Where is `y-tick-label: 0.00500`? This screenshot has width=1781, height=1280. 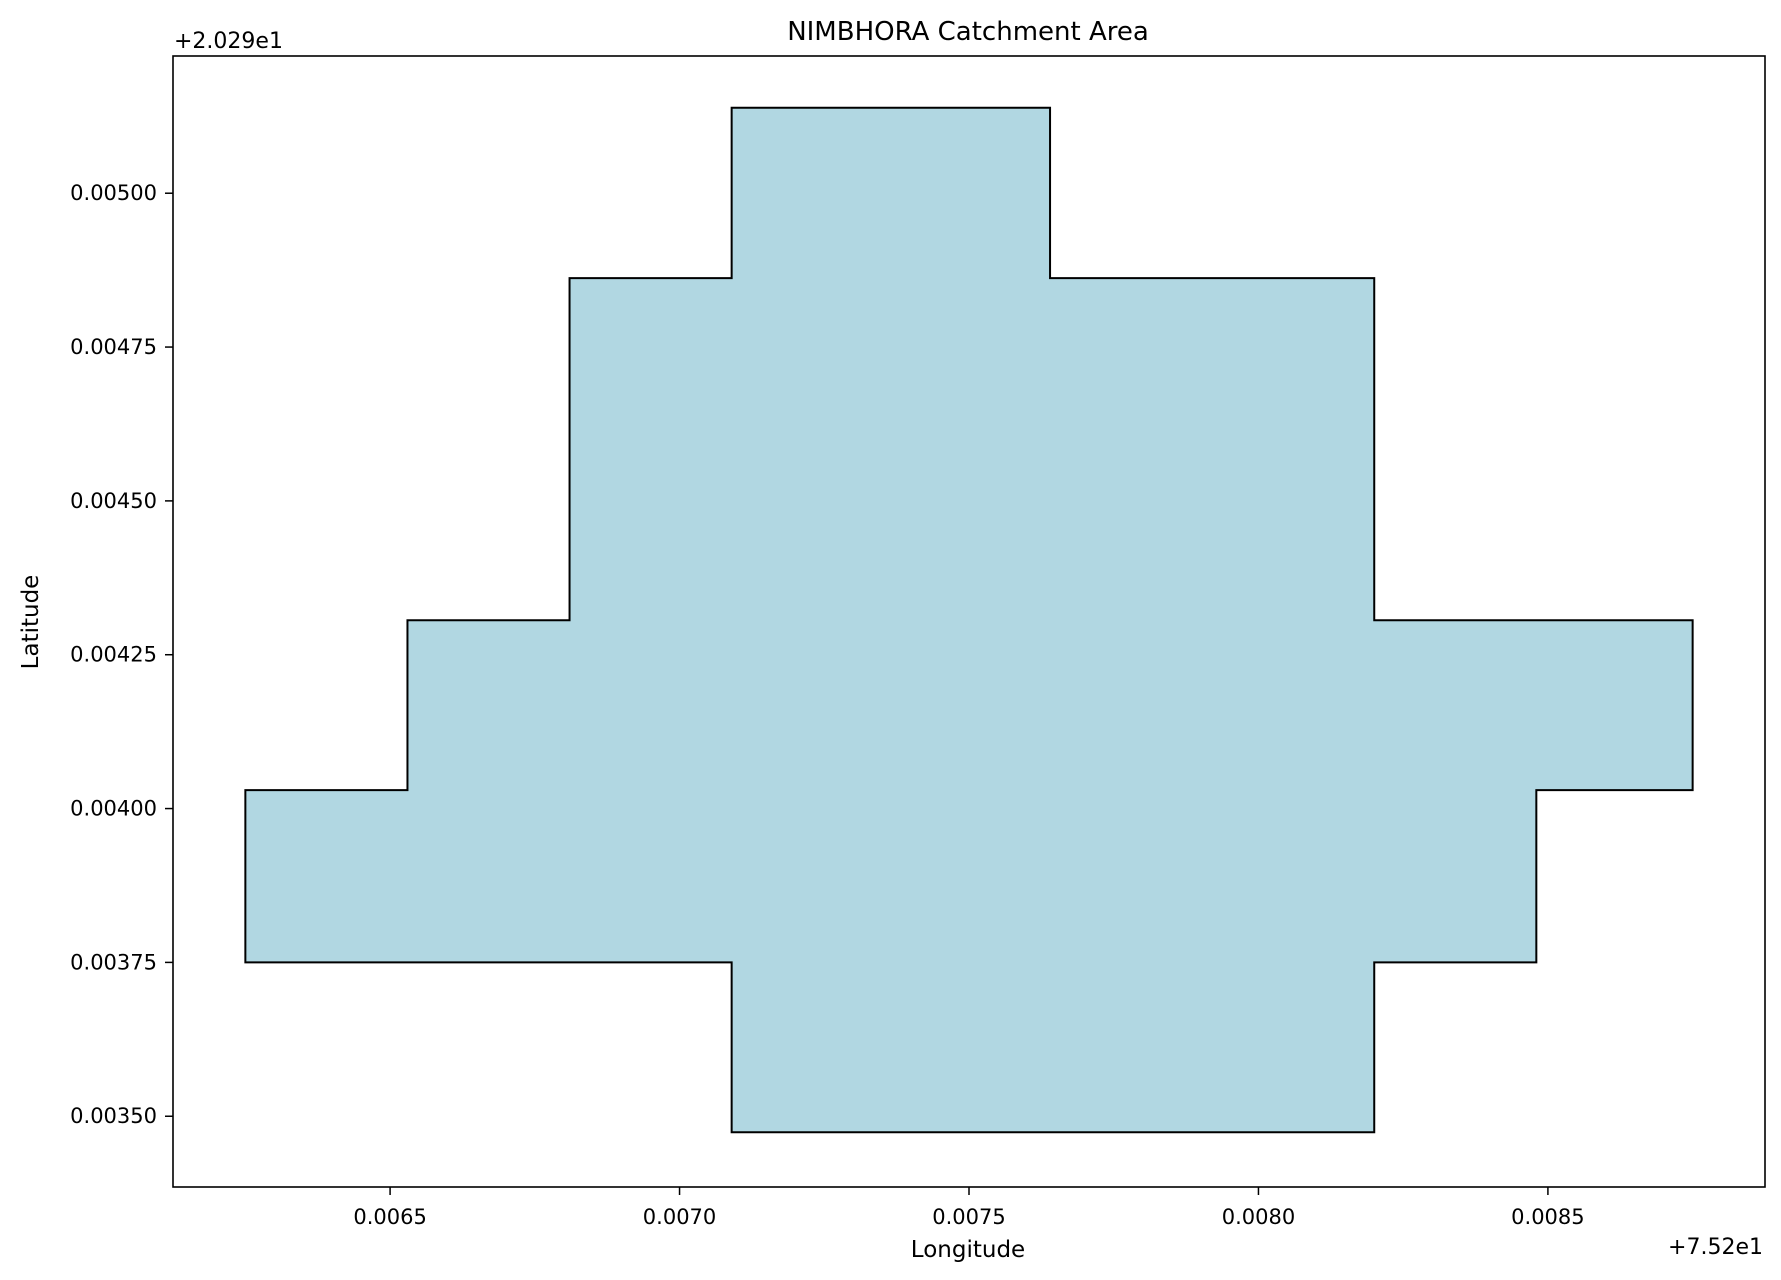 y-tick-label: 0.00500 is located at coordinates (113, 193).